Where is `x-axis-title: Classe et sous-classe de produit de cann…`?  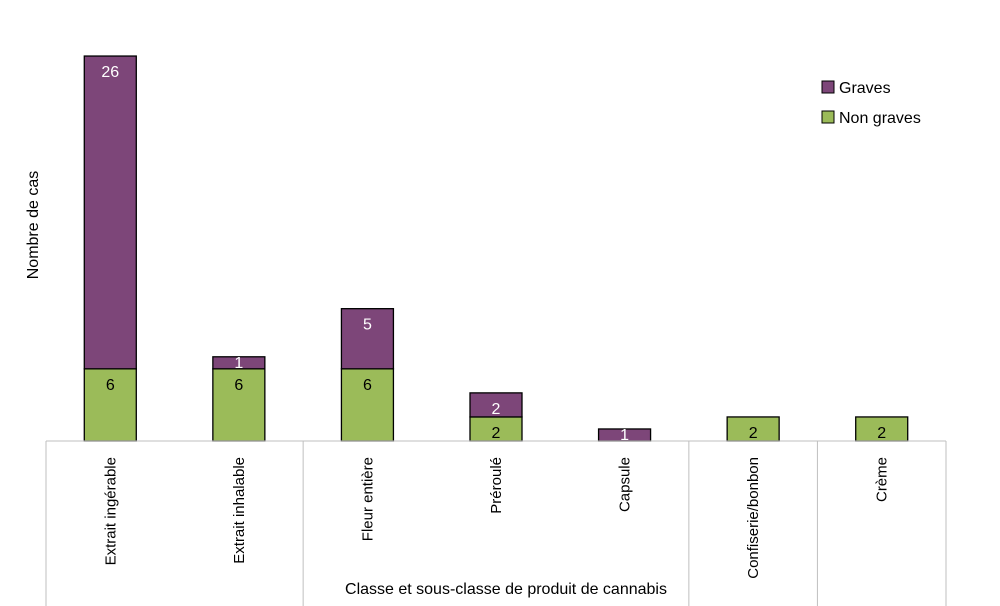
x-axis-title: Classe et sous-classe de produit de cann… is located at coordinates (506, 589).